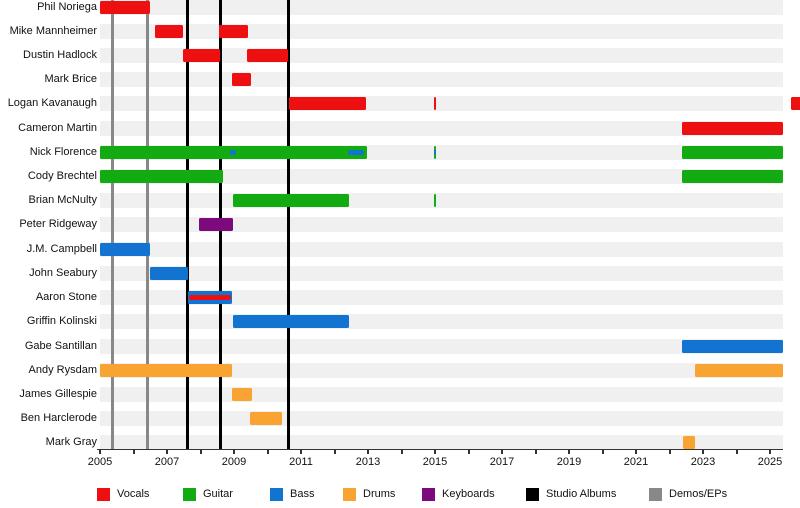 The image size is (800, 508). Describe the element at coordinates (581, 494) in the screenshot. I see `legend-label: Studio Albums` at that location.